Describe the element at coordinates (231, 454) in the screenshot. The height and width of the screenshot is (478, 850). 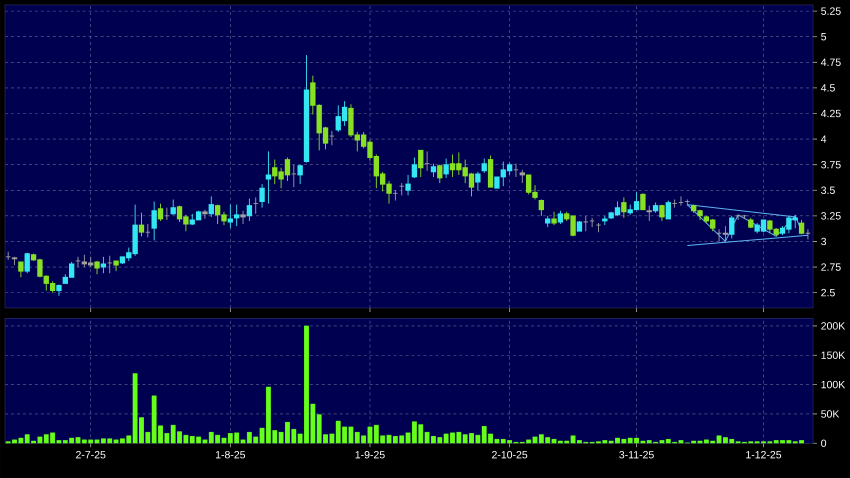
I see `x-tick-label: 1-8-25` at that location.